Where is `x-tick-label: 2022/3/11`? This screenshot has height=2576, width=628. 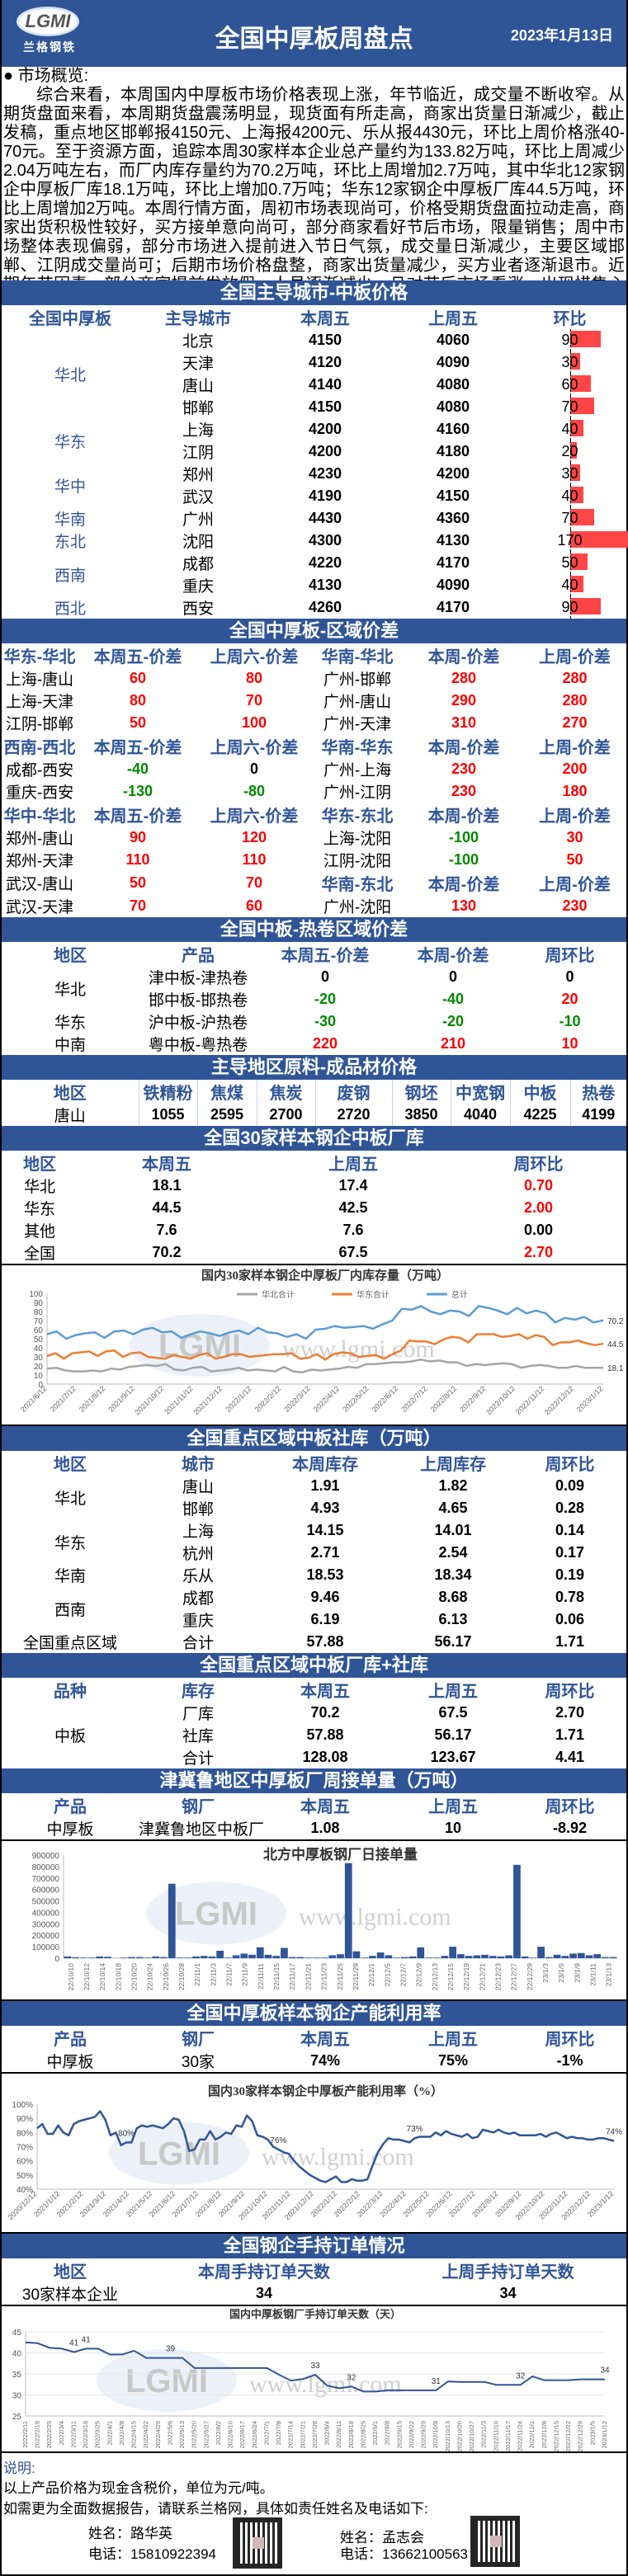
x-tick-label: 2022/3/11 is located at coordinates (73, 2434).